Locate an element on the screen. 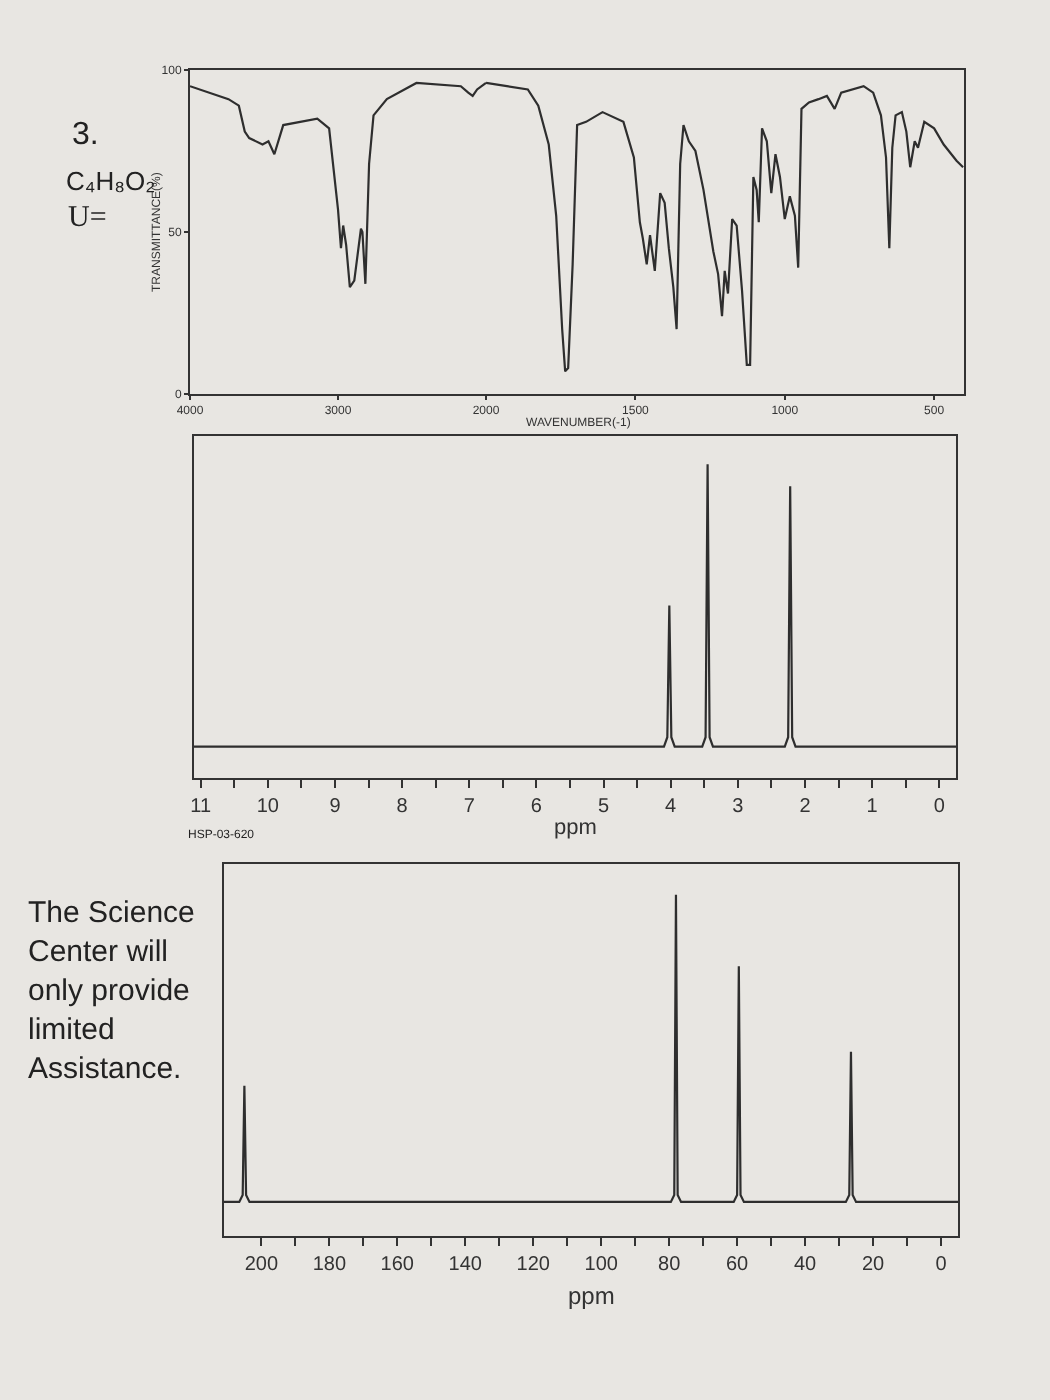 This screenshot has width=1050, height=1400. text: The Science Center will only provide limited Assistance. is located at coordinates (111, 991).